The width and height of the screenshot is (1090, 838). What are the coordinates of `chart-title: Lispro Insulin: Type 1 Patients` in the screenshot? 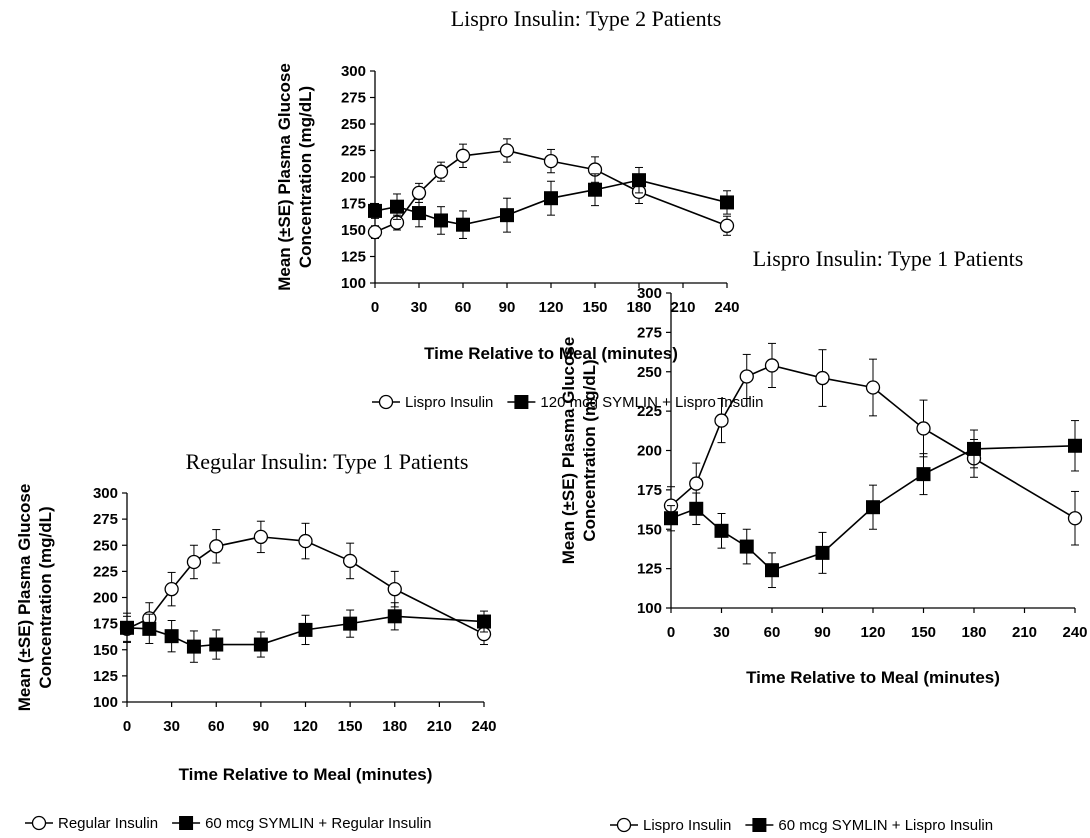 It's located at (888, 258).